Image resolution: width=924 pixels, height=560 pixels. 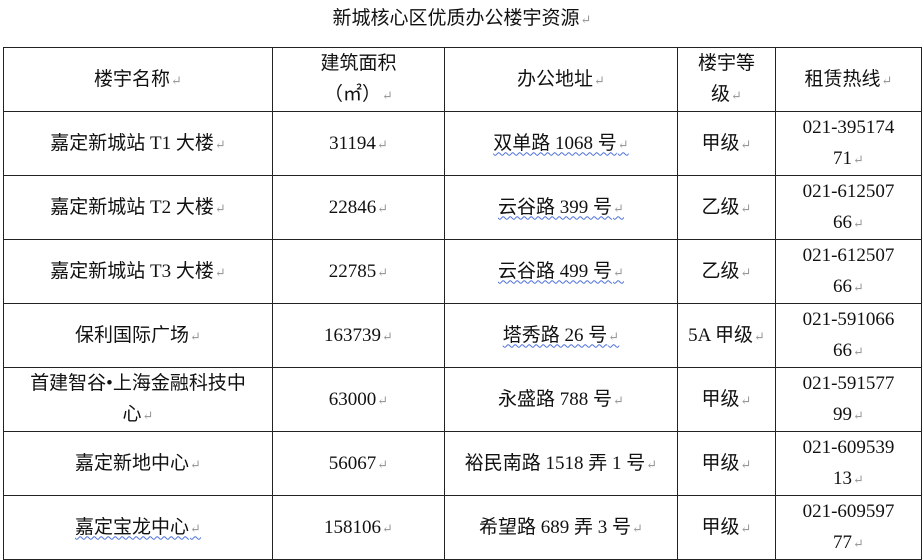 I want to click on area-cell: 163739, so click(x=358, y=335).